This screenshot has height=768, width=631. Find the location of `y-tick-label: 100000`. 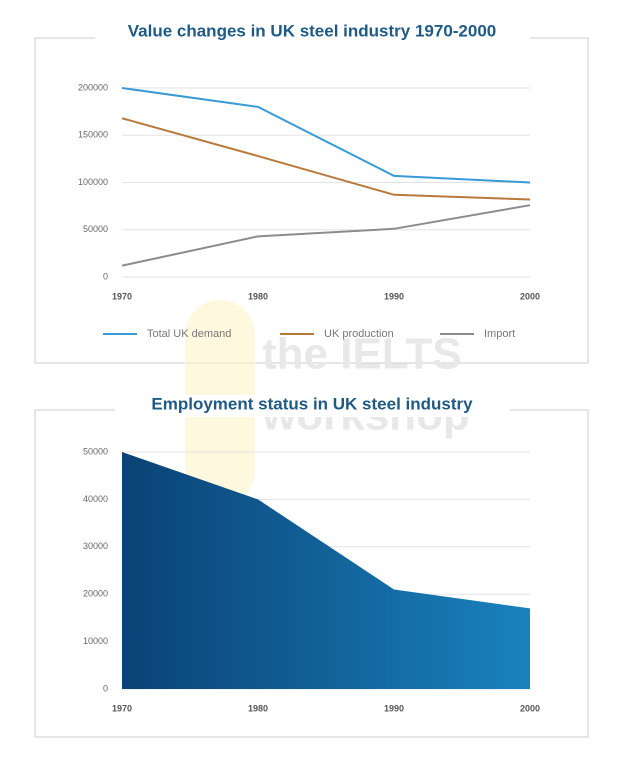

y-tick-label: 100000 is located at coordinates (93, 182).